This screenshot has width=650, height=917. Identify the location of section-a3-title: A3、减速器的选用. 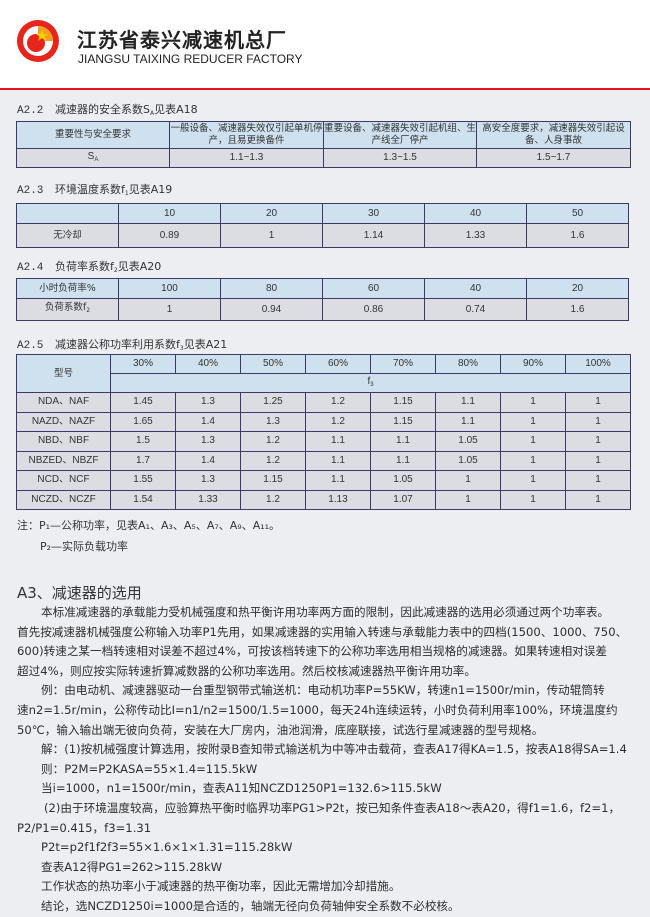
(79, 593).